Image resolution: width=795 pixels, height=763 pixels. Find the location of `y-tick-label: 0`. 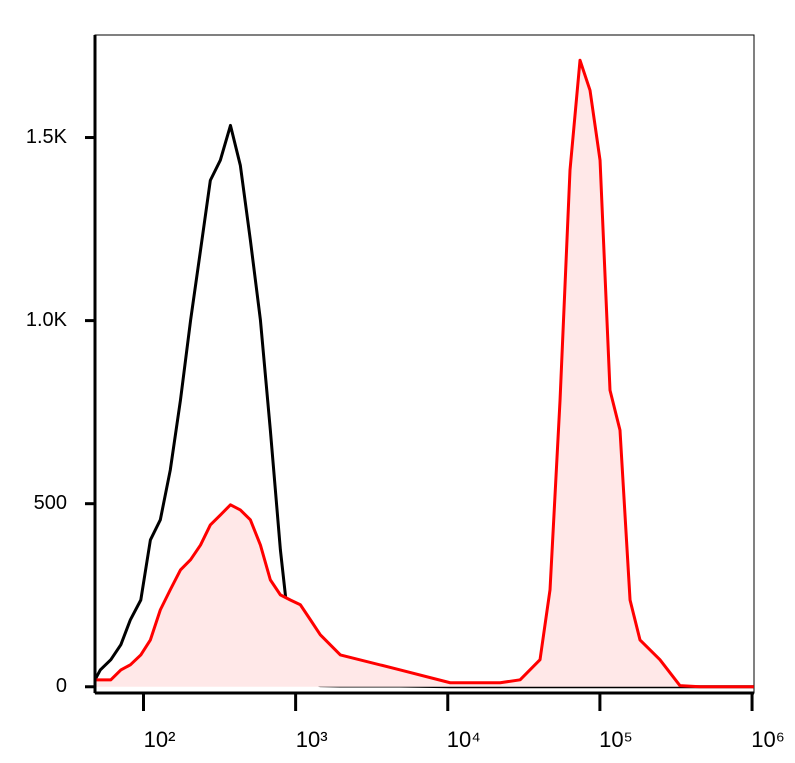

y-tick-label: 0 is located at coordinates (61, 686).